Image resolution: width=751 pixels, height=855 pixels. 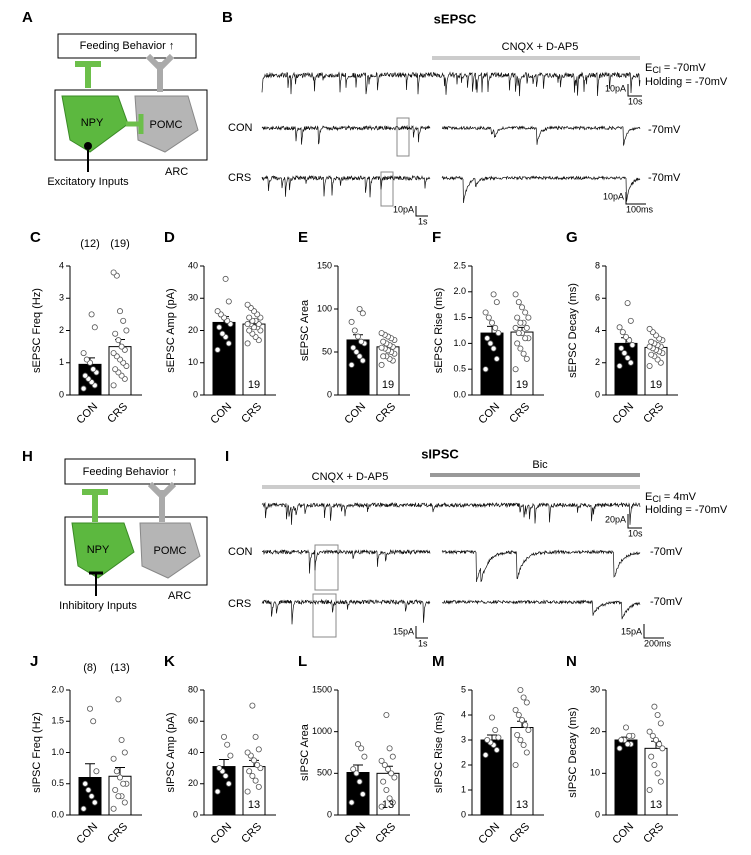 I want to click on y-tick-label: 1.0, so click(x=57, y=752).